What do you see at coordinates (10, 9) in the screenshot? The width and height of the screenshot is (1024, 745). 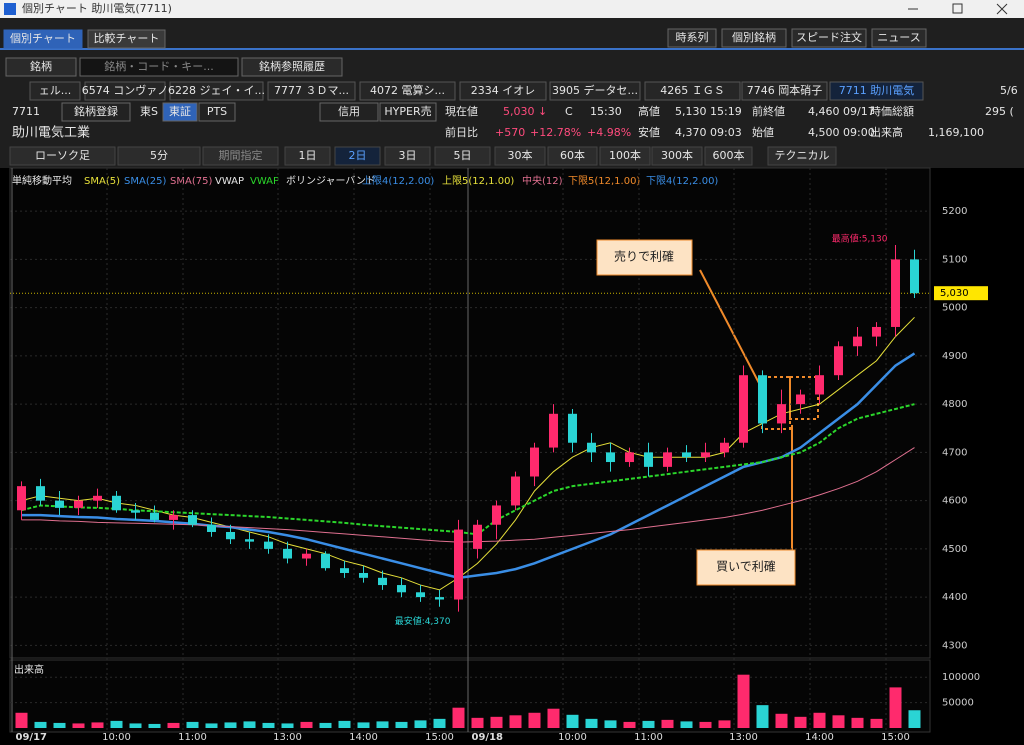 I see `app-icon` at bounding box center [10, 9].